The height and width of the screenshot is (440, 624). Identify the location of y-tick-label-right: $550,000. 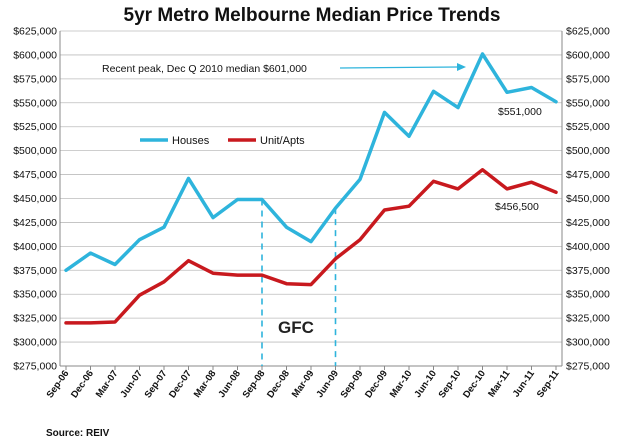
(588, 103).